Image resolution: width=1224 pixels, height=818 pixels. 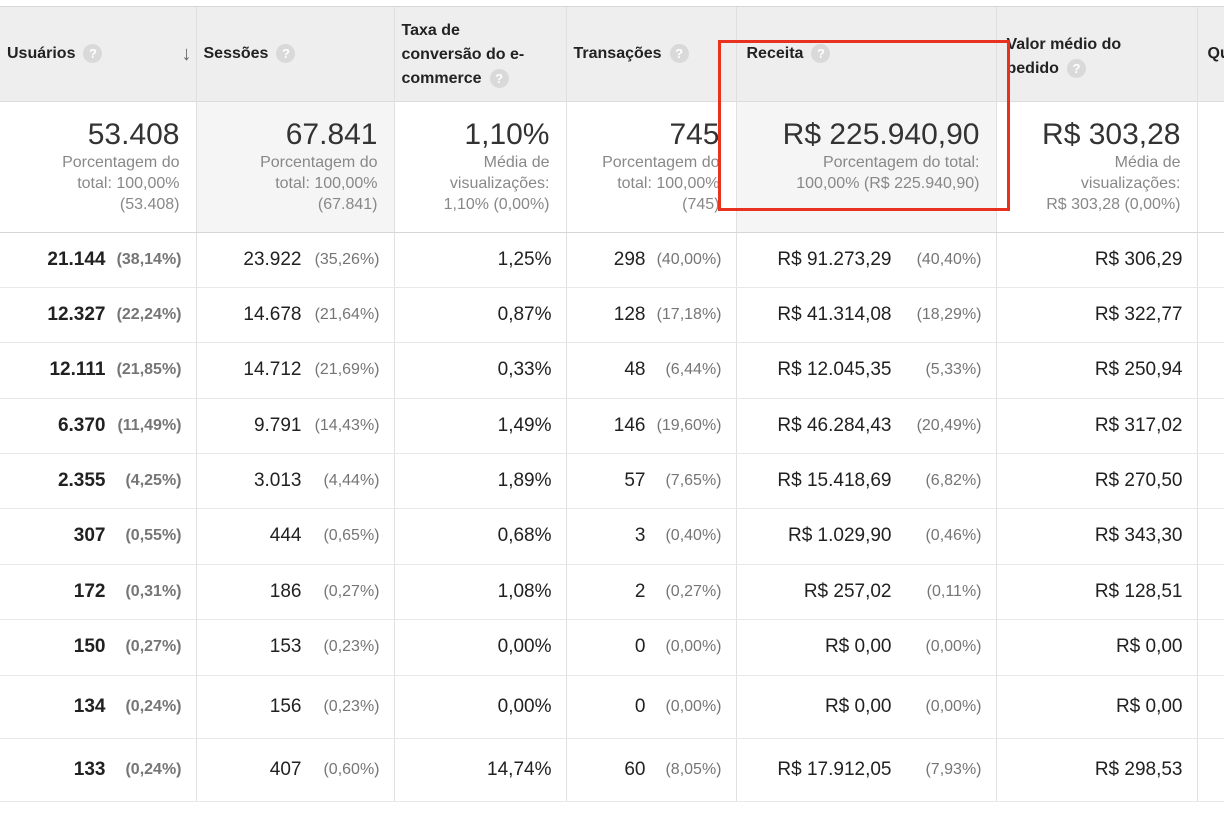 I want to click on total-caption-line: total: 100,00%, so click(x=128, y=183).